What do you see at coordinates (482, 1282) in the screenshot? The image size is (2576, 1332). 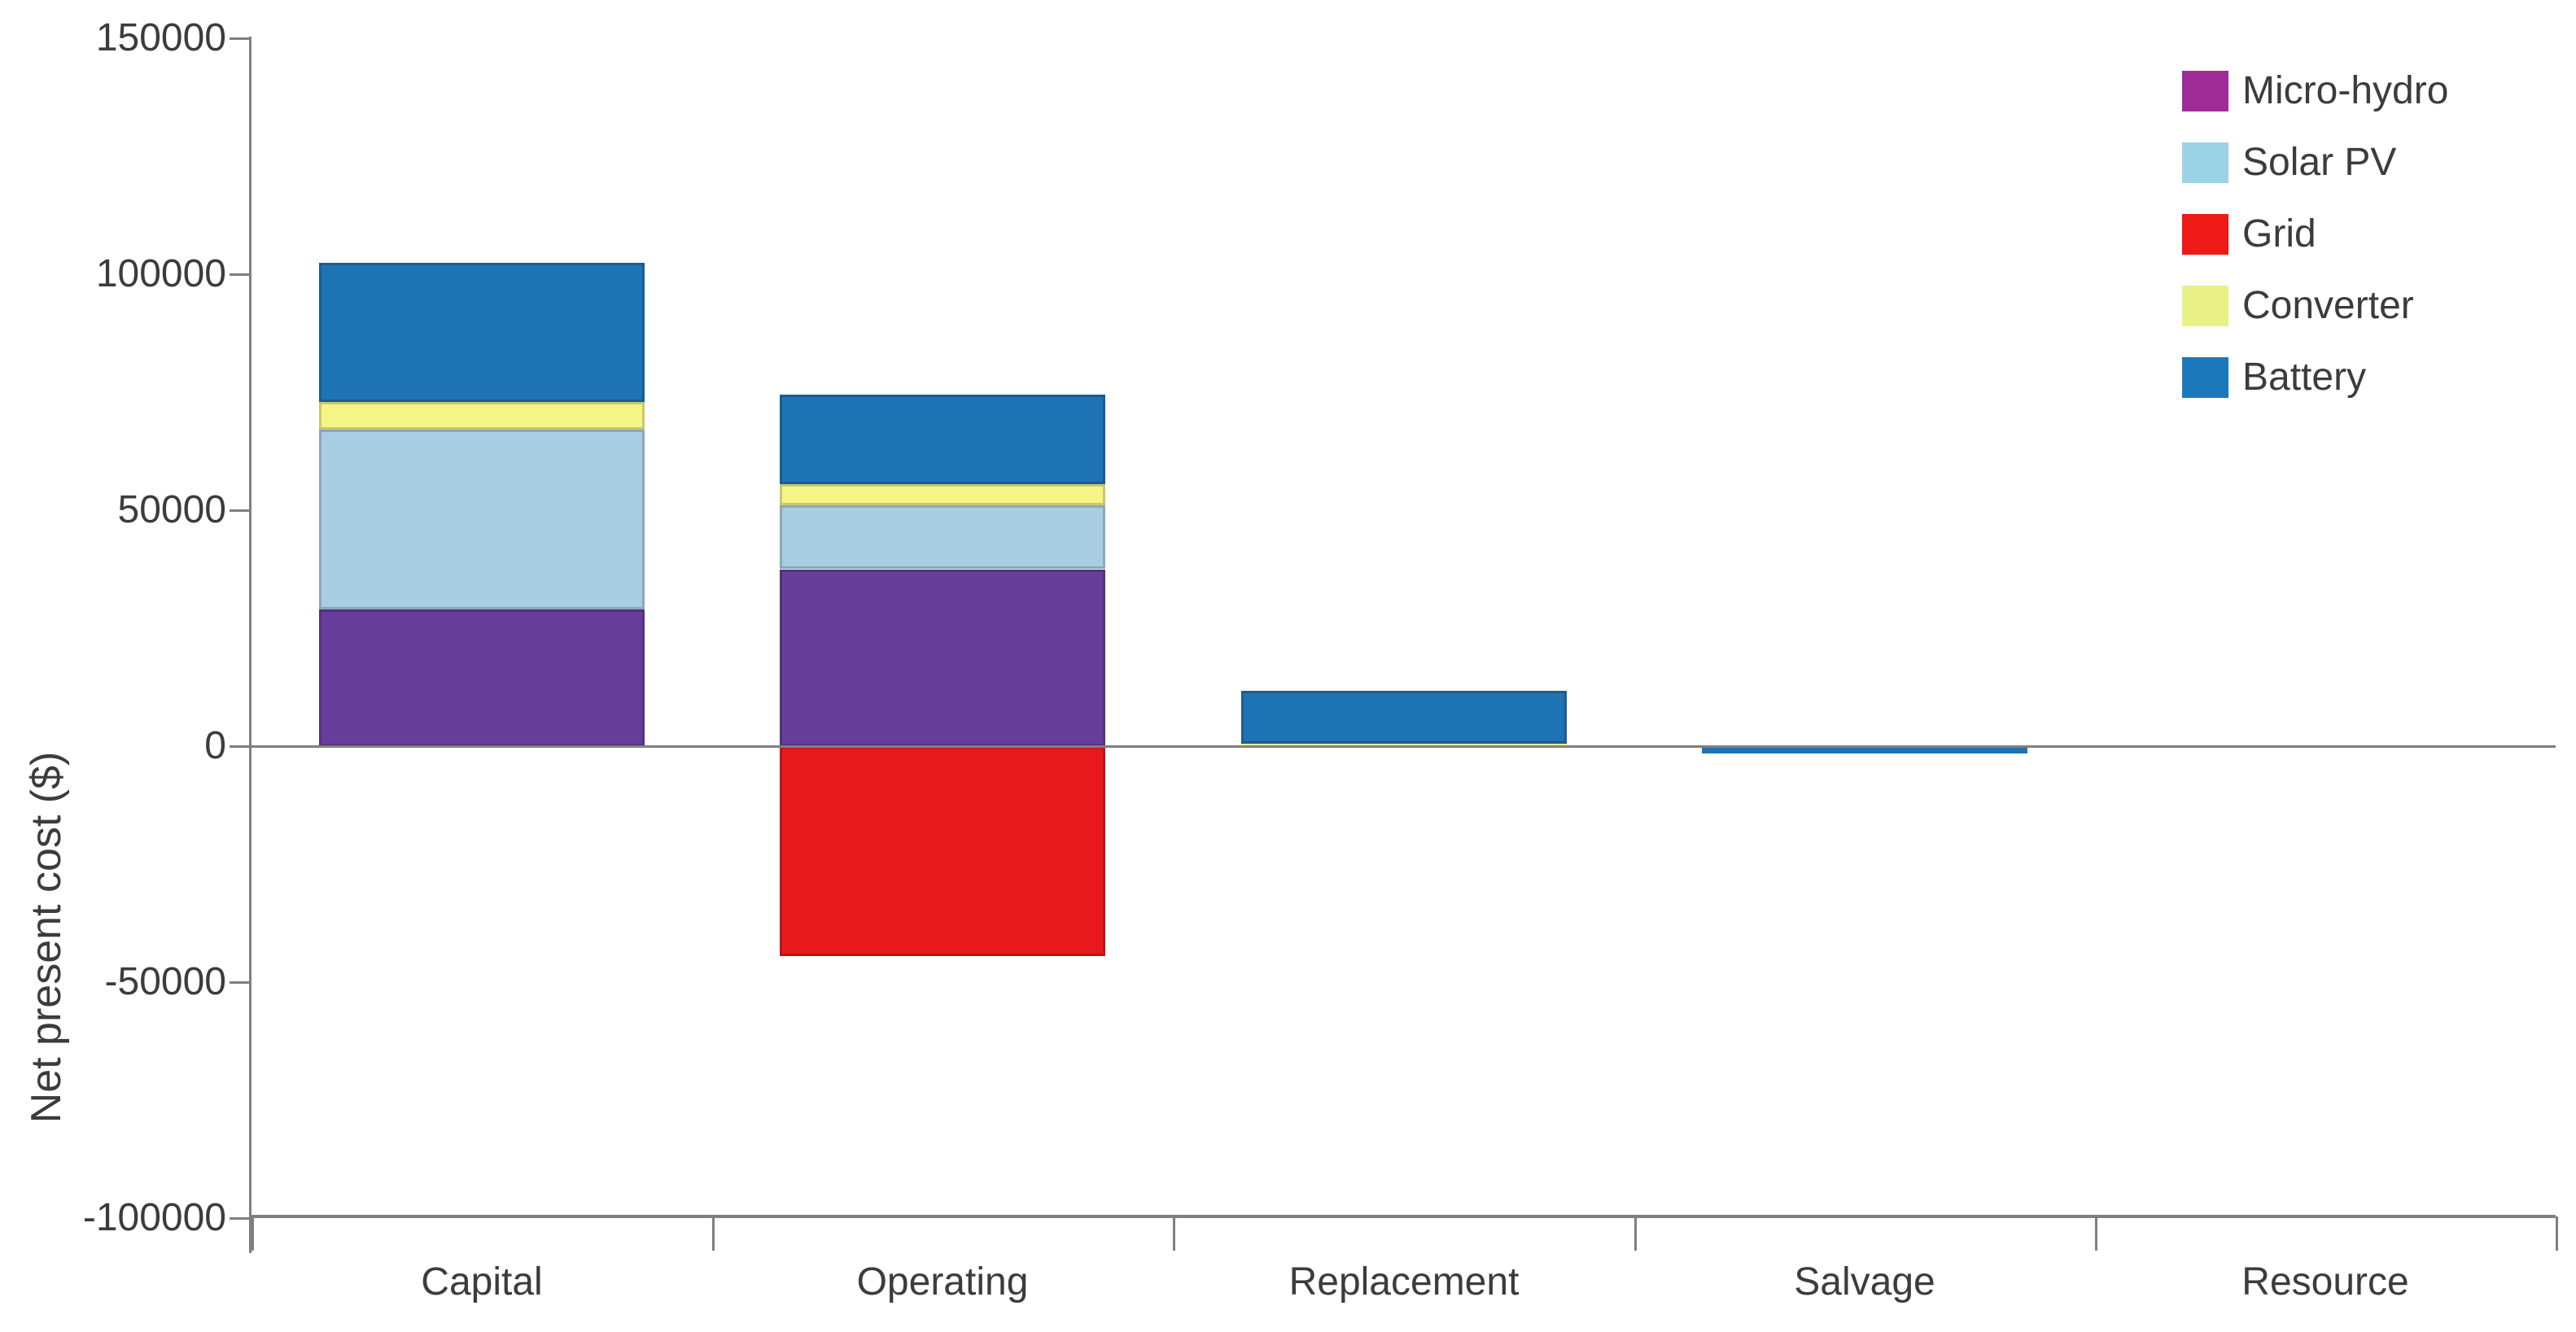 I see `category-label-capital: Capital` at bounding box center [482, 1282].